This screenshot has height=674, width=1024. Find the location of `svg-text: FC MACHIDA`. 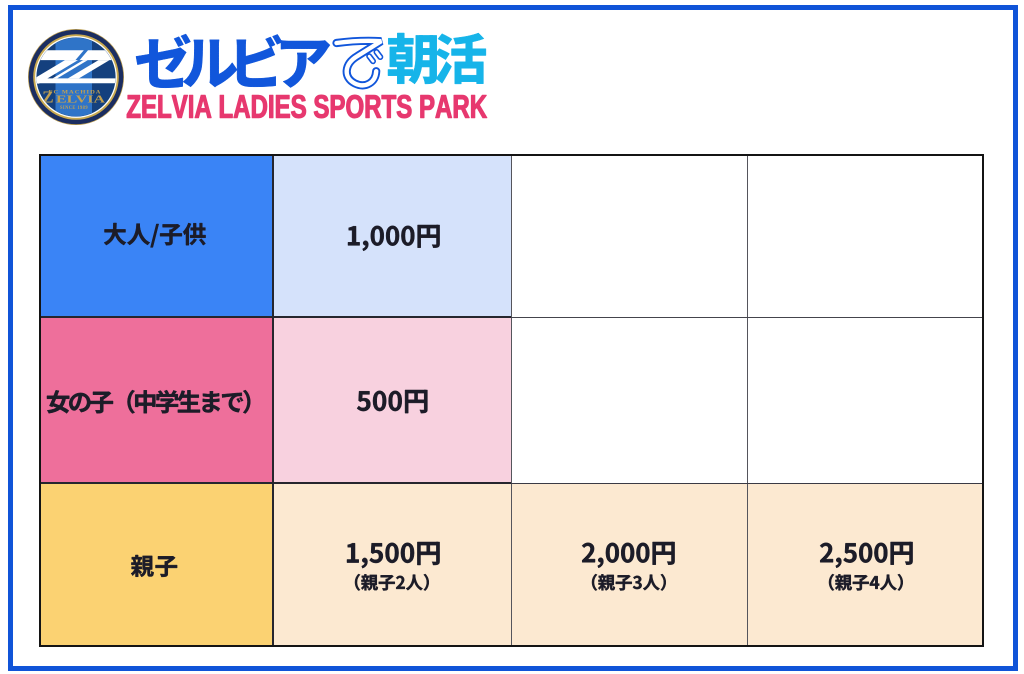

svg-text: FC MACHIDA is located at coordinates (74, 92).